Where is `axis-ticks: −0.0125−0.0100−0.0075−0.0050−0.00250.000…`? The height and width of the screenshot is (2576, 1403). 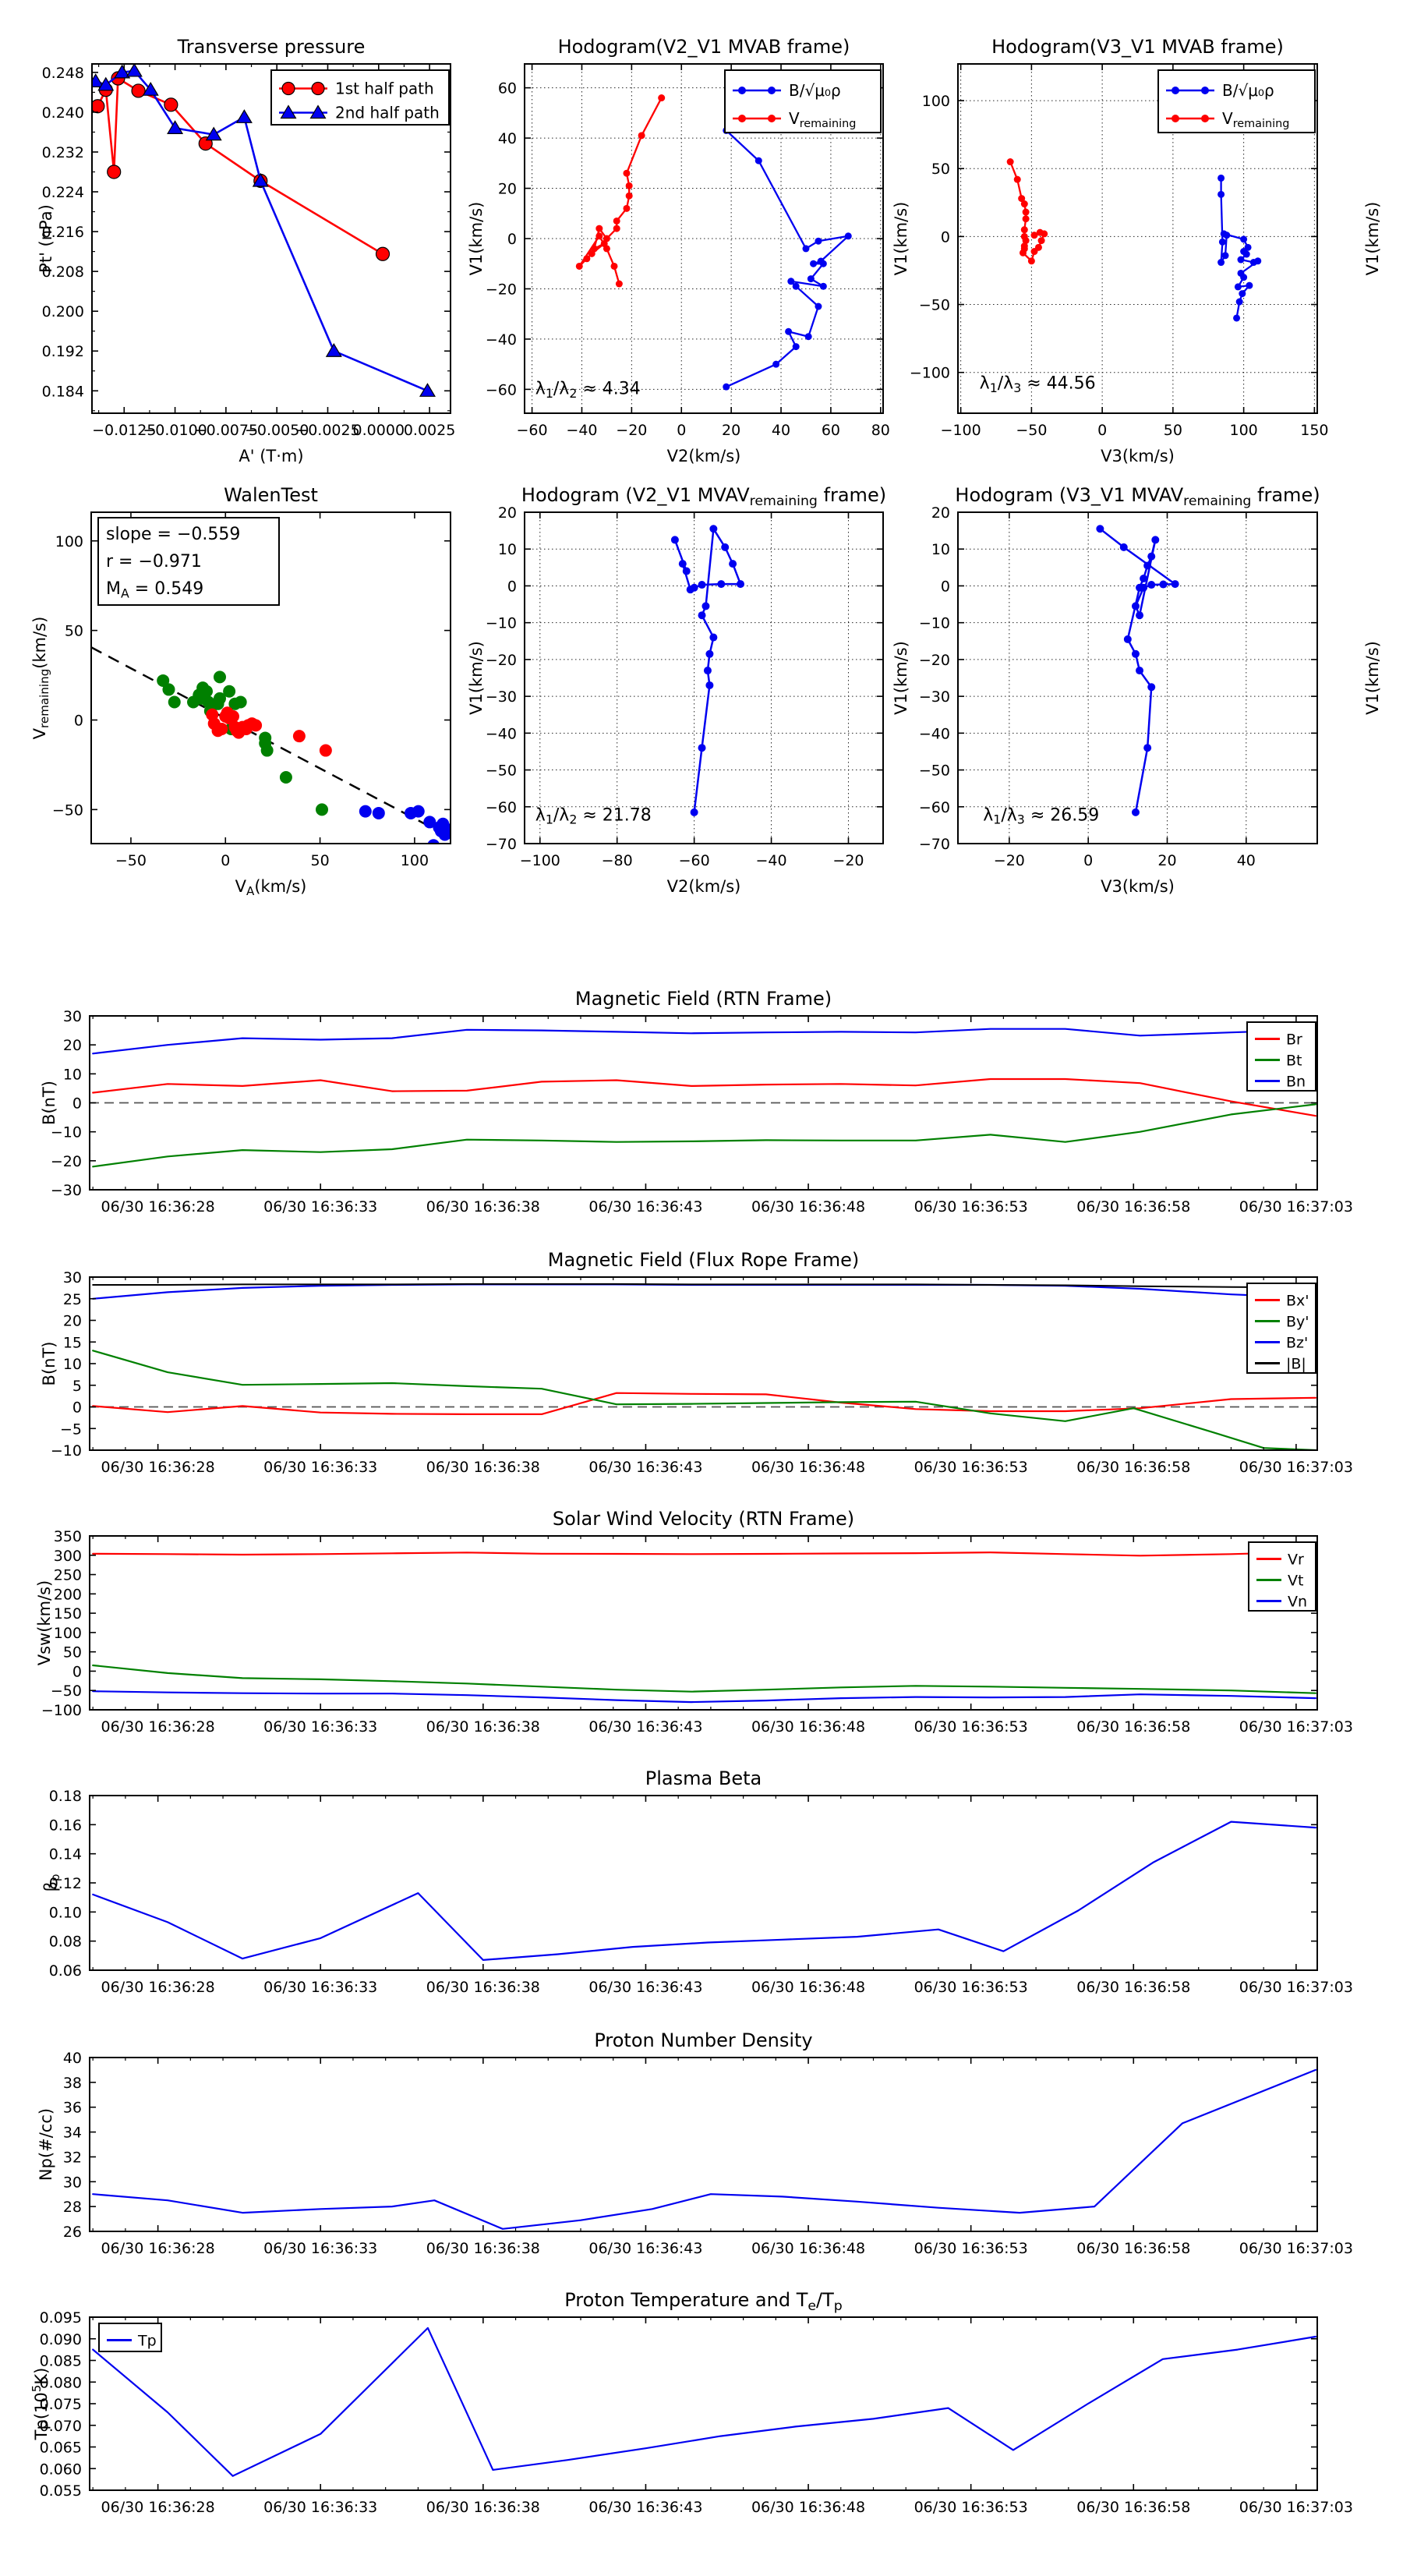
axis-ticks: −0.0125−0.0100−0.0075−0.0050−0.00250.000… is located at coordinates (249, 251).